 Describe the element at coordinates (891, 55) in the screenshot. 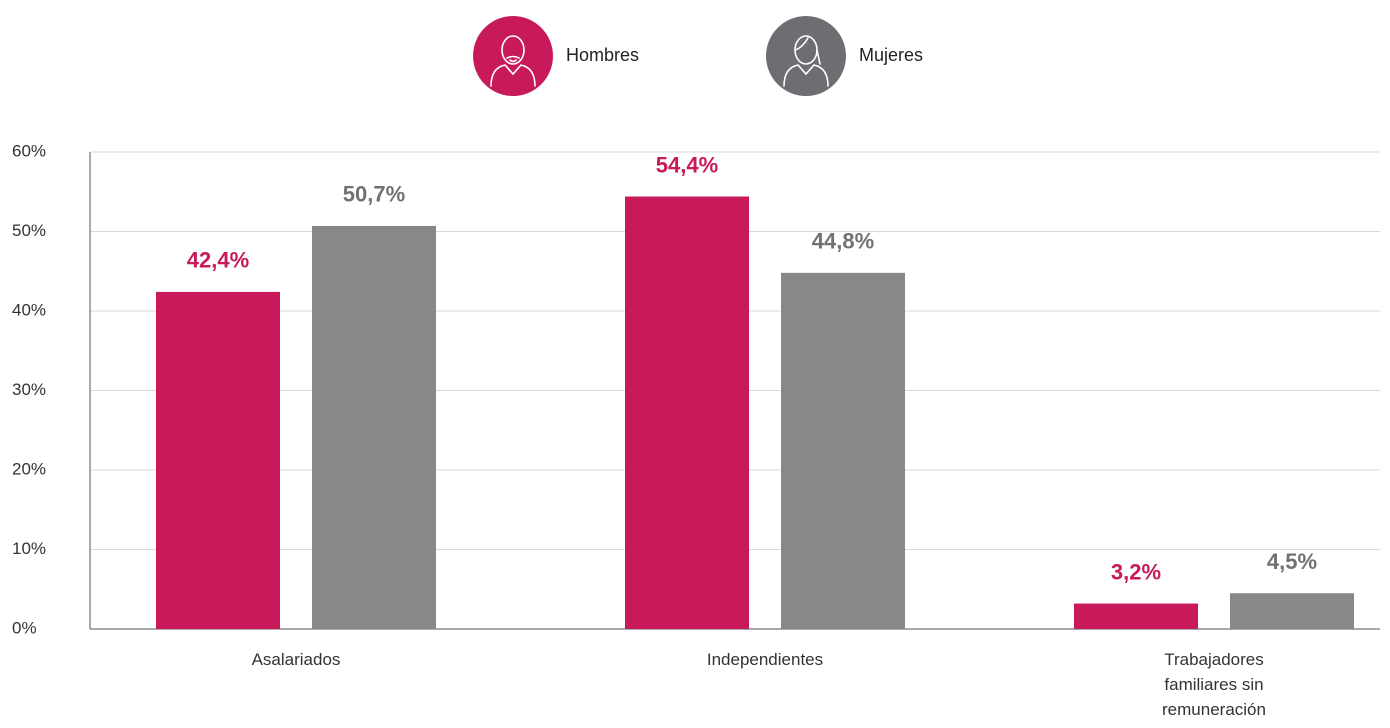

I see `legend-label: Mujeres` at that location.